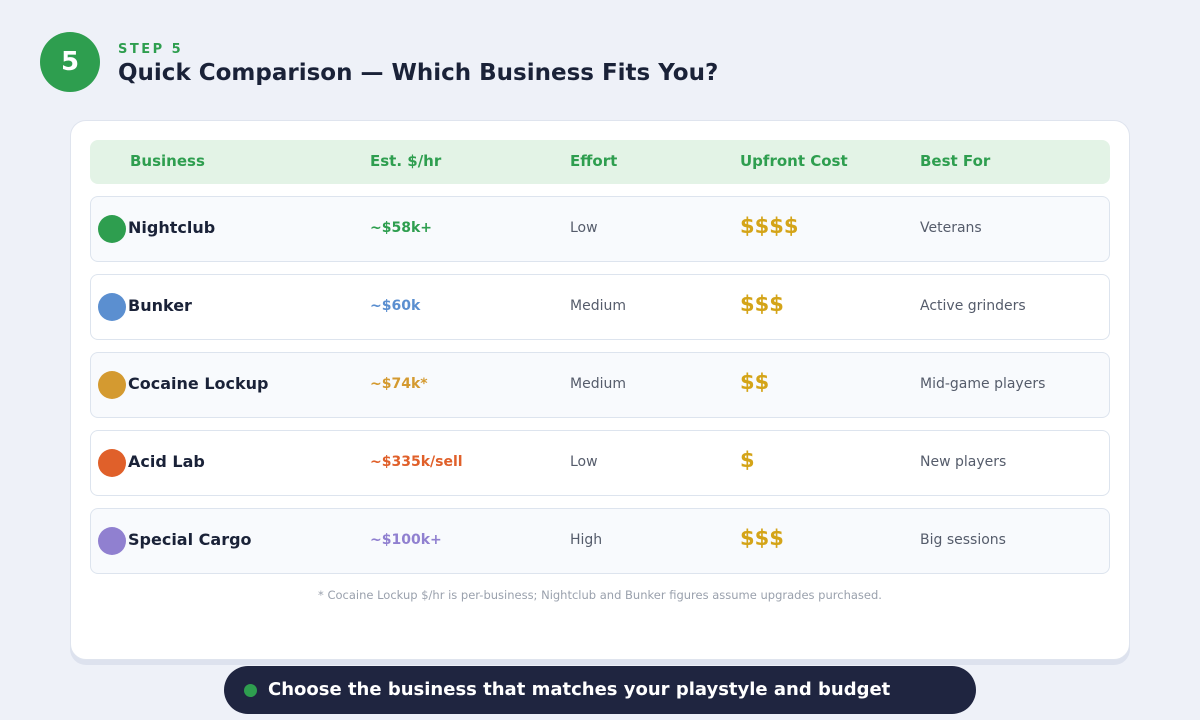 The width and height of the screenshot is (1200, 720). Describe the element at coordinates (963, 540) in the screenshot. I see `best-for: Big sessions` at that location.